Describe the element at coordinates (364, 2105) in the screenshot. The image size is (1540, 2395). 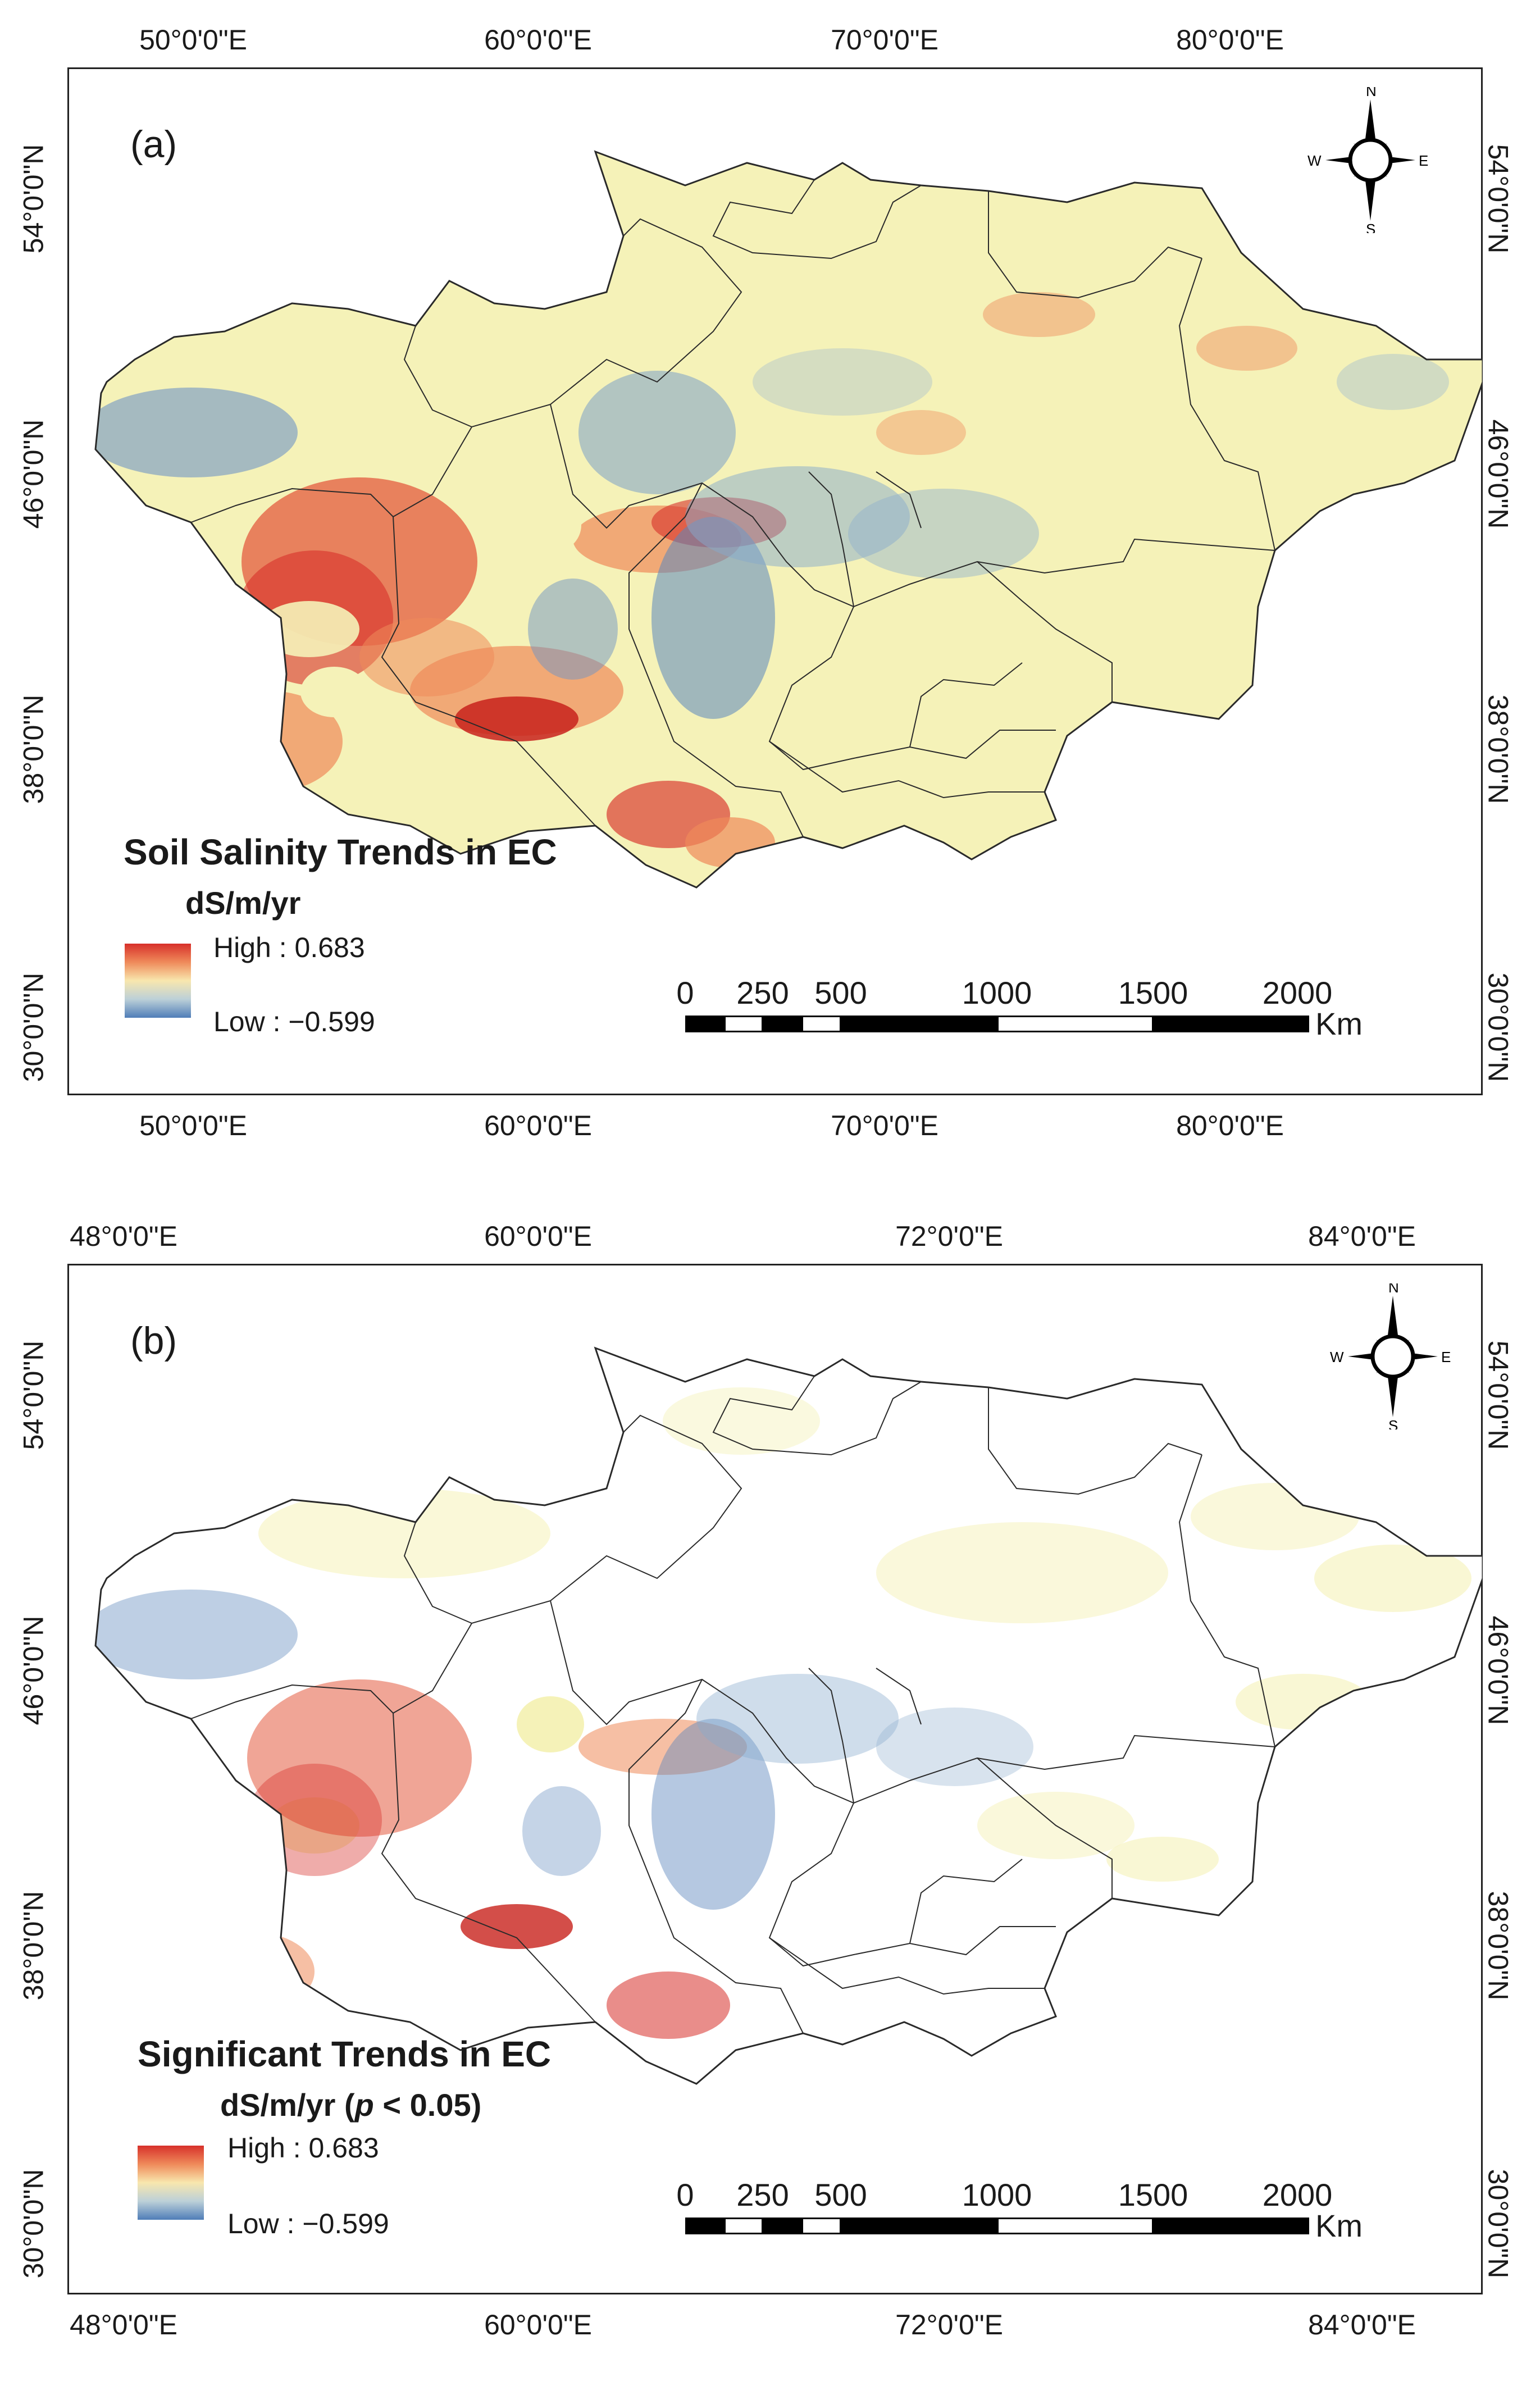
I see `legend-unit-p: p` at that location.